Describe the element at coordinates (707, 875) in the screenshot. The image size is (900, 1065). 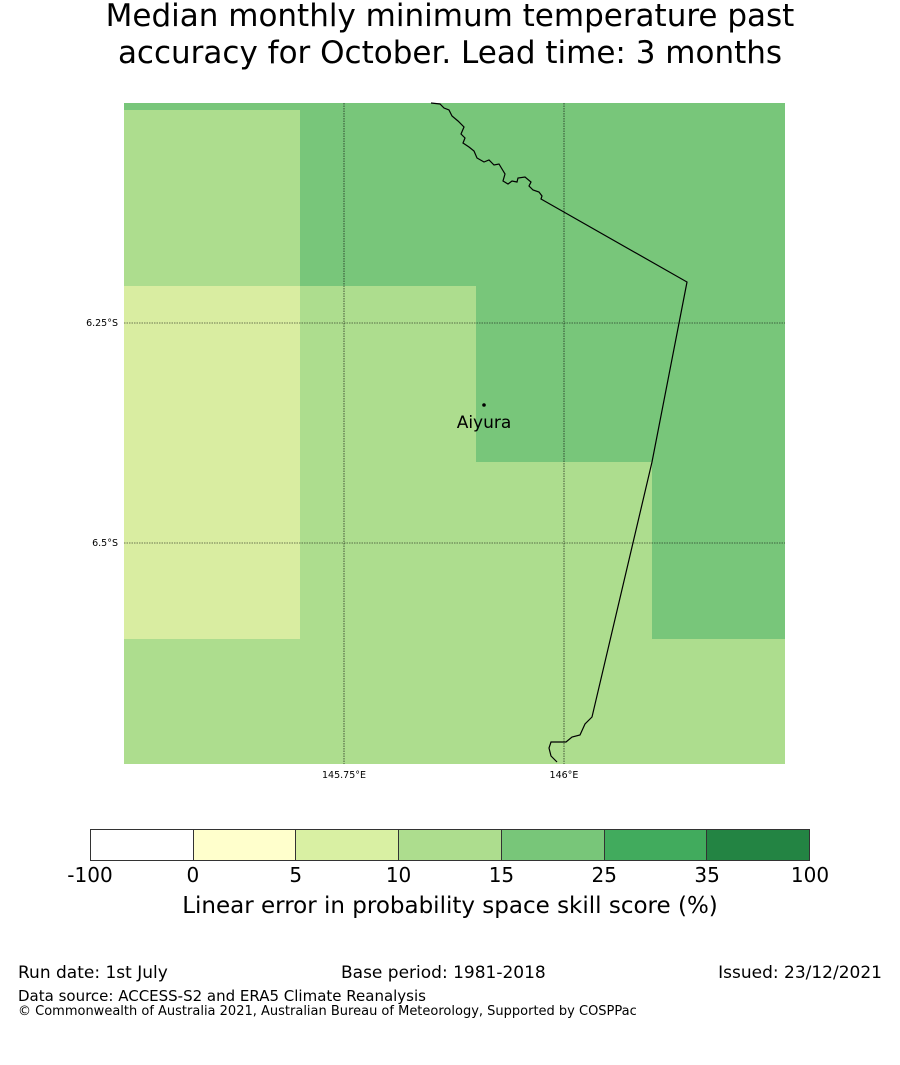
I see `colorbar-tick-label: 35` at that location.